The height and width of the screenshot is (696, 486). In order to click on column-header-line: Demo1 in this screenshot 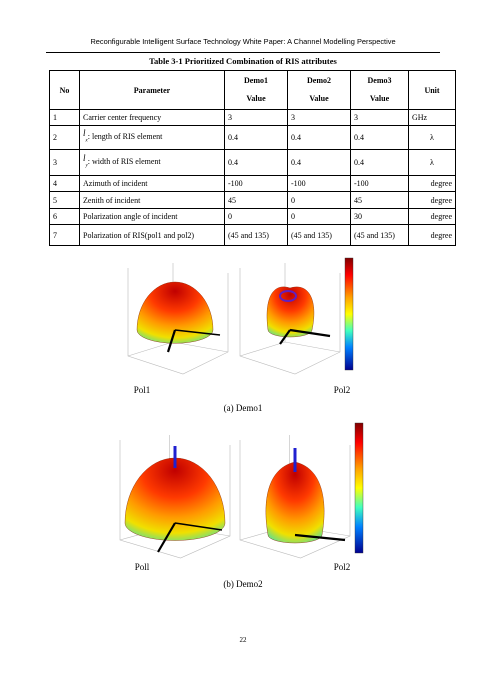, I will do `click(256, 80)`.